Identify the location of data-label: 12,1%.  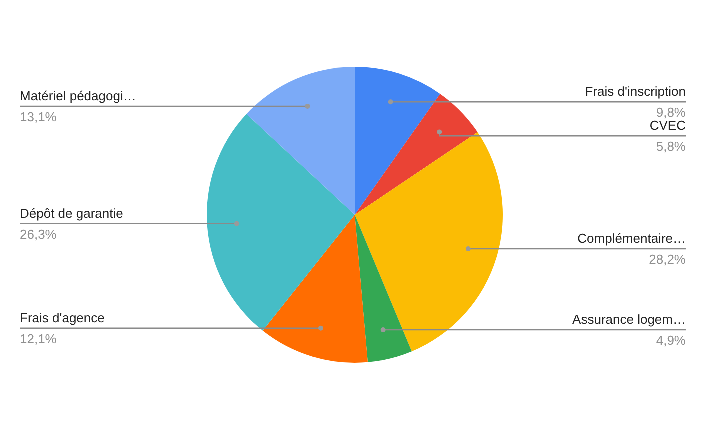
(39, 338).